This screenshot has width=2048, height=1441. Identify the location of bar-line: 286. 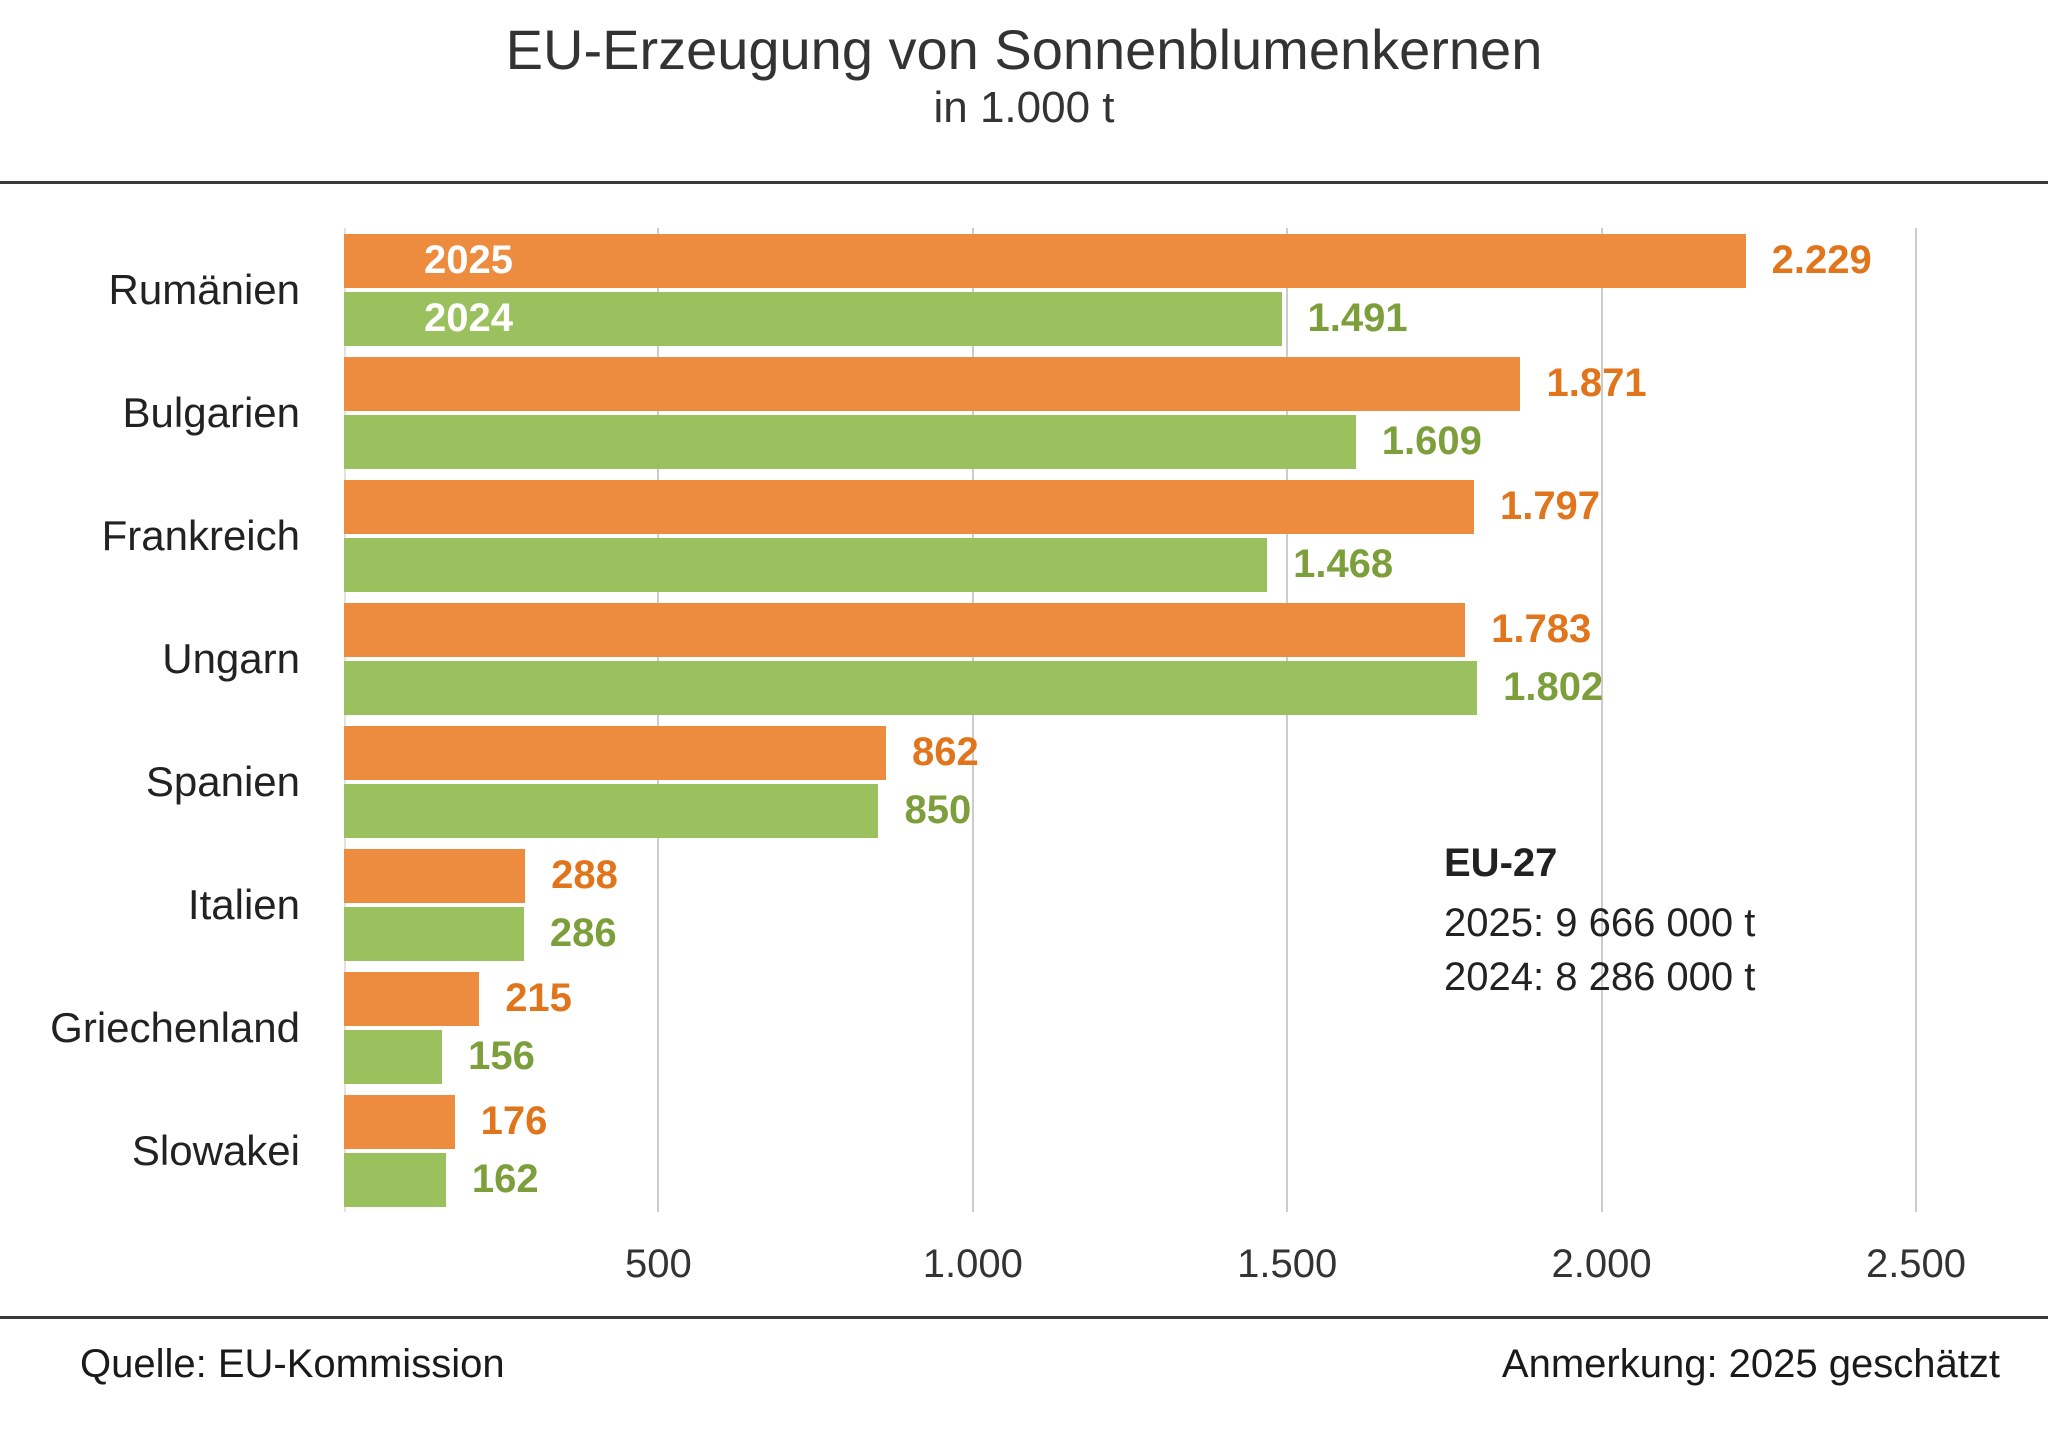
(1130, 933).